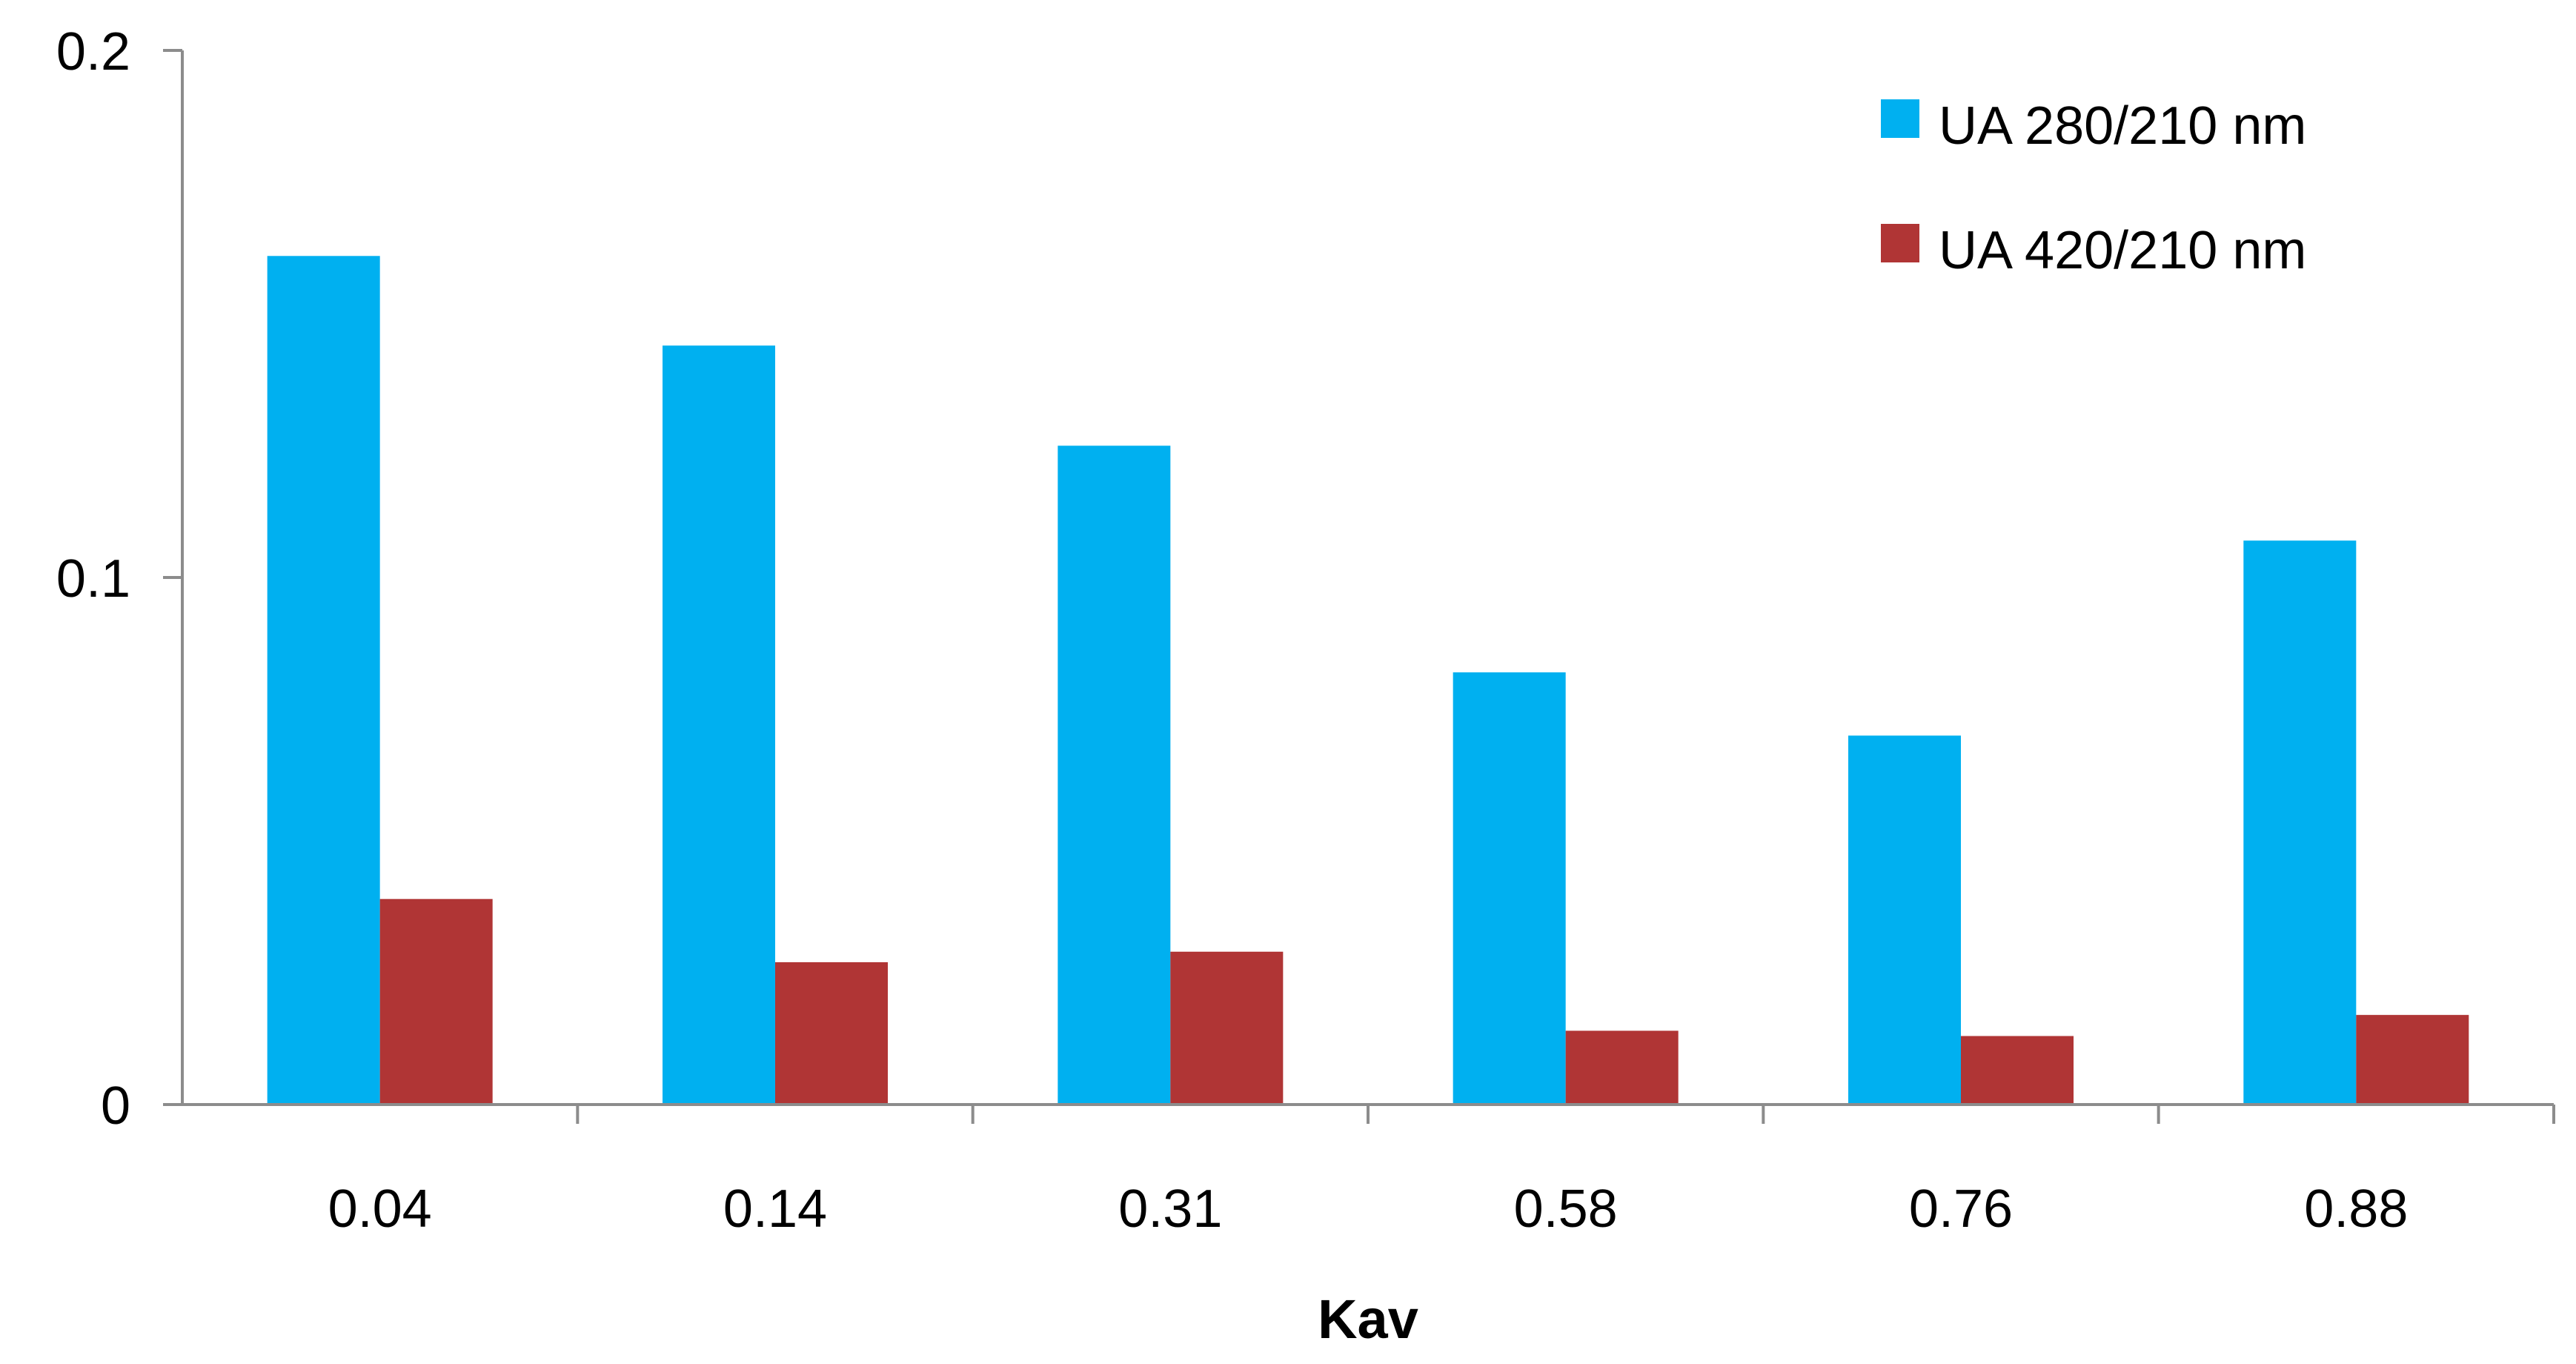 The height and width of the screenshot is (1364, 2576). What do you see at coordinates (2093, 188) in the screenshot?
I see `legend: UA 280/210 nm UA 420/210 nm` at bounding box center [2093, 188].